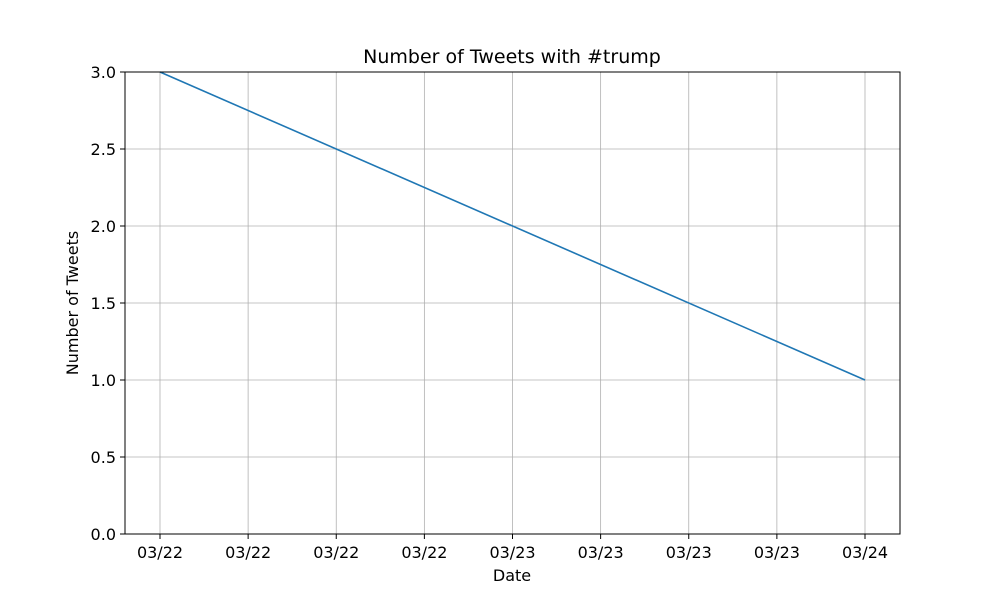  Describe the element at coordinates (103, 149) in the screenshot. I see `y-tick-label: 2.5` at that location.